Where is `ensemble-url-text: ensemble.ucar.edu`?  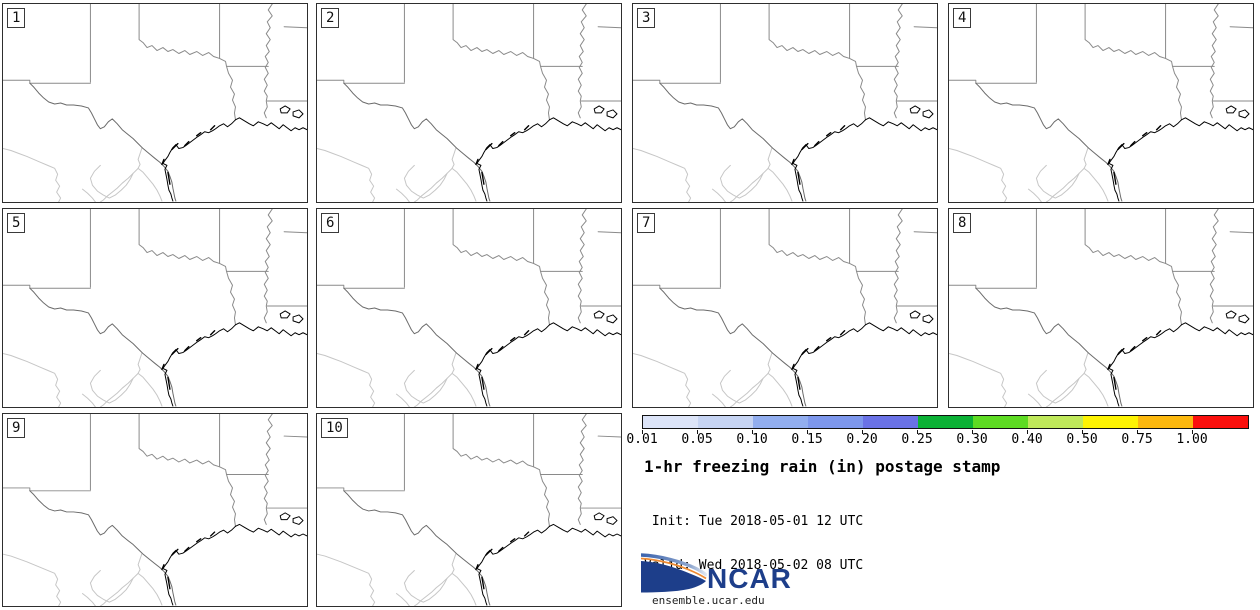
ensemble-url-text: ensemble.ucar.edu is located at coordinates (708, 600).